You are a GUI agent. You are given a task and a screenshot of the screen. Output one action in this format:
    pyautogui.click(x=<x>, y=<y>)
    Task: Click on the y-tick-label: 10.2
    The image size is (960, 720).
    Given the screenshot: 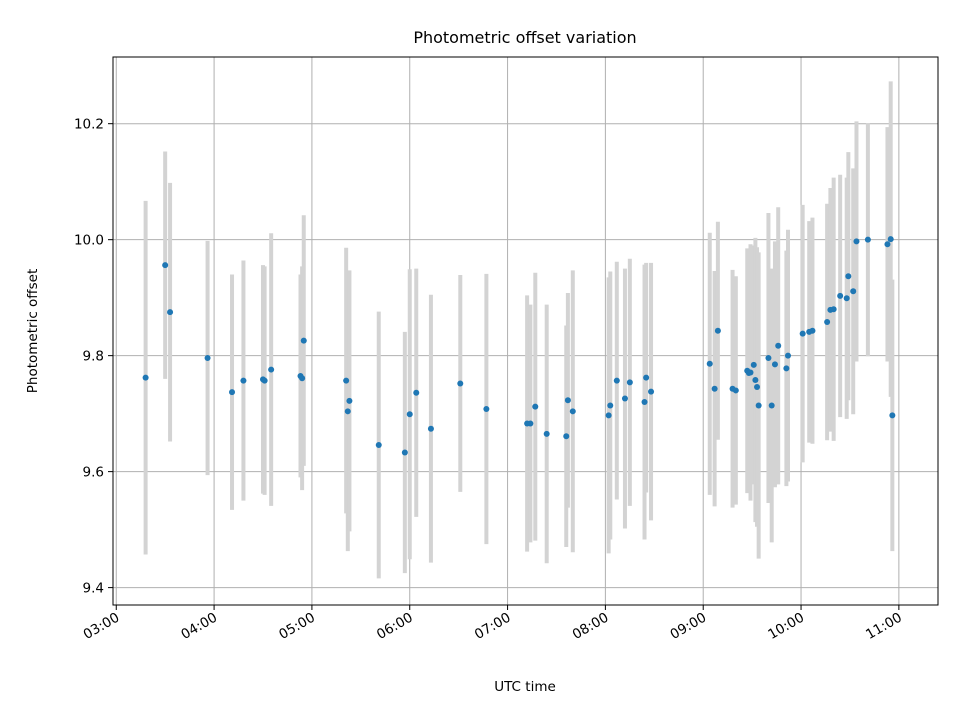 What is the action you would take?
    pyautogui.click(x=89, y=125)
    